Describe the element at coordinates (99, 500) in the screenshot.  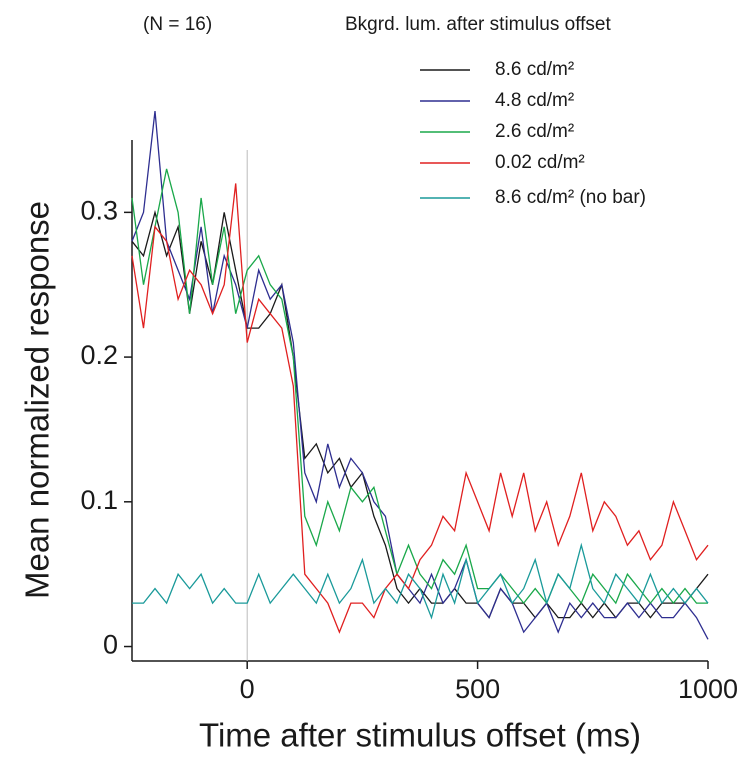
I see `y-tick-label: 0.1` at that location.